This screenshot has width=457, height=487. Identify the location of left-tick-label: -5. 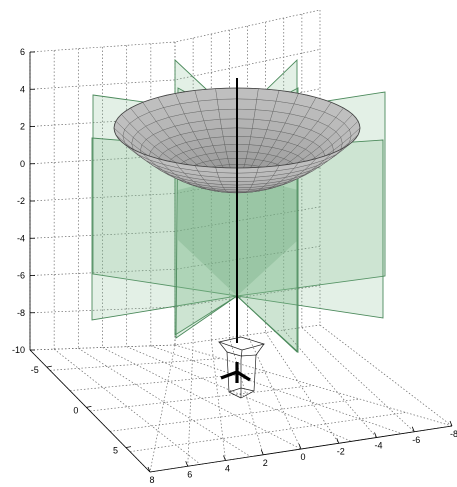
(35, 370).